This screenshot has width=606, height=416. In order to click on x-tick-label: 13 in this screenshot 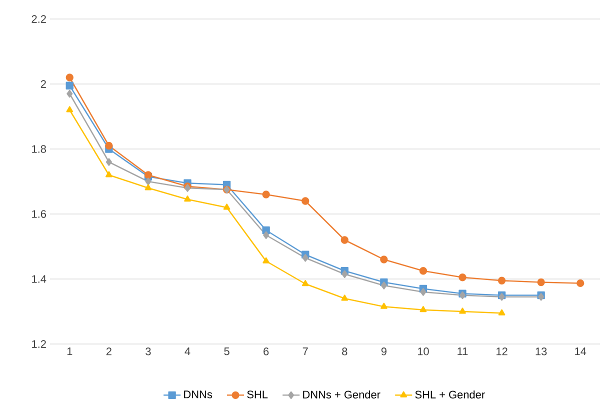, I will do `click(541, 352)`.